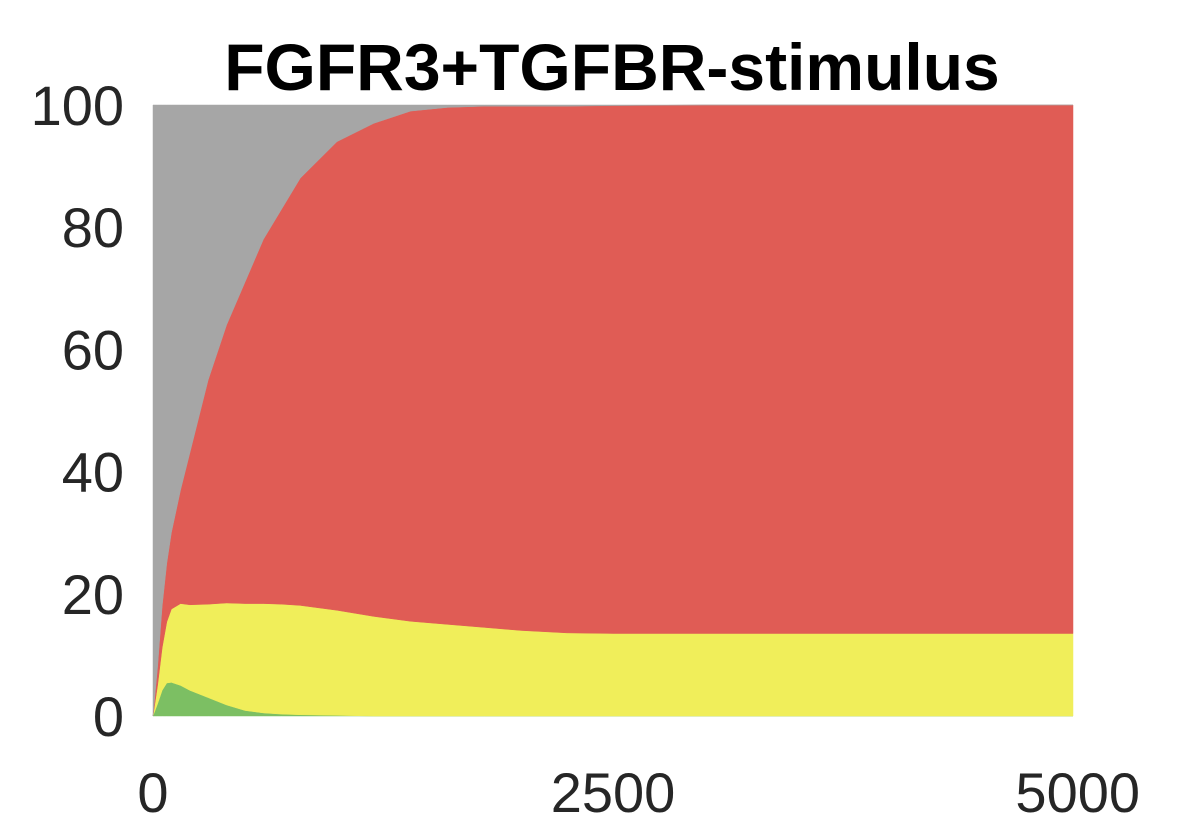  I want to click on y-axis: 0 20 40 60 80 100, so click(77, 411).